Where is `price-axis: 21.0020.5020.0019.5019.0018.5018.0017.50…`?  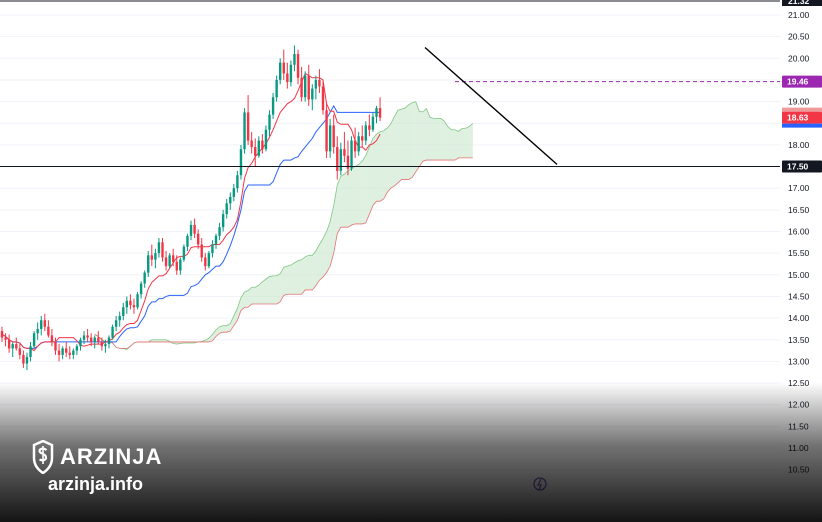
price-axis: 21.0020.5020.0019.5019.0018.5018.0017.50… is located at coordinates (802, 237).